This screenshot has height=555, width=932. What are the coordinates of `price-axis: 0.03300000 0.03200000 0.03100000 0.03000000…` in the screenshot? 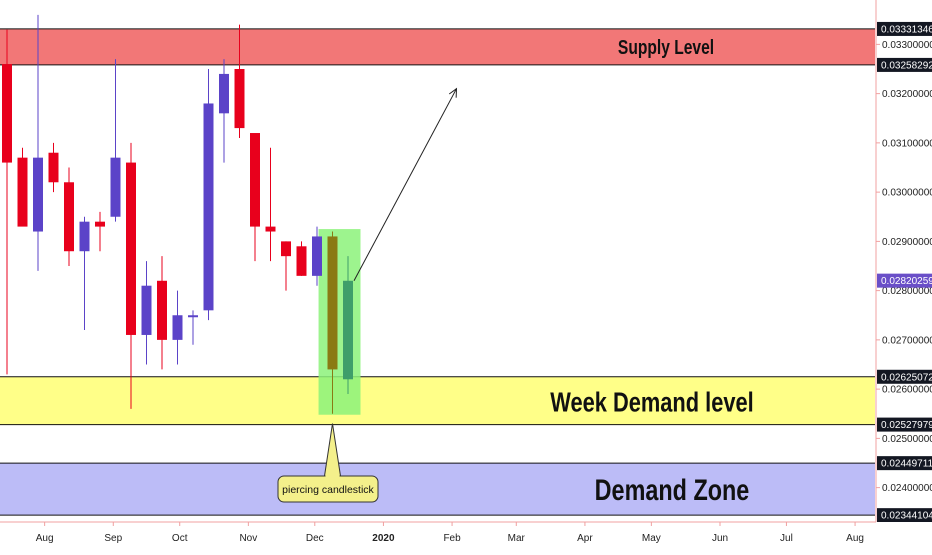 It's located at (903, 275).